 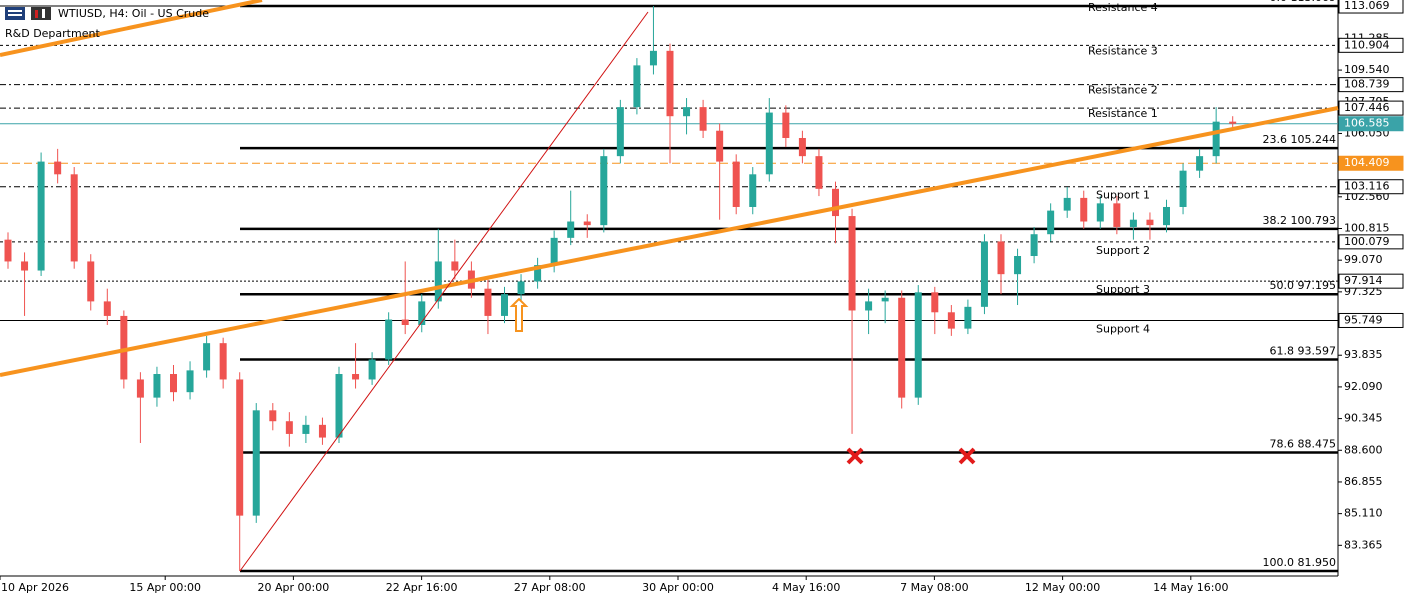 I want to click on fib-price: 113.069, so click(x=1314, y=2).